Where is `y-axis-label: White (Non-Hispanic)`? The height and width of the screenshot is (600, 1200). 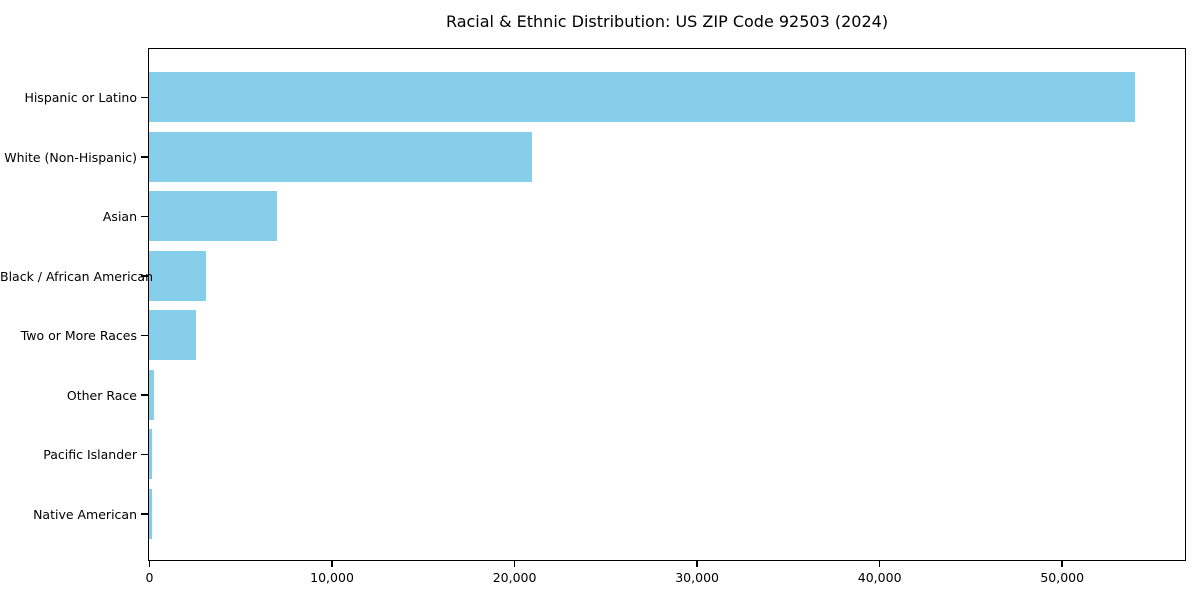
y-axis-label: White (Non-Hispanic) is located at coordinates (70, 157).